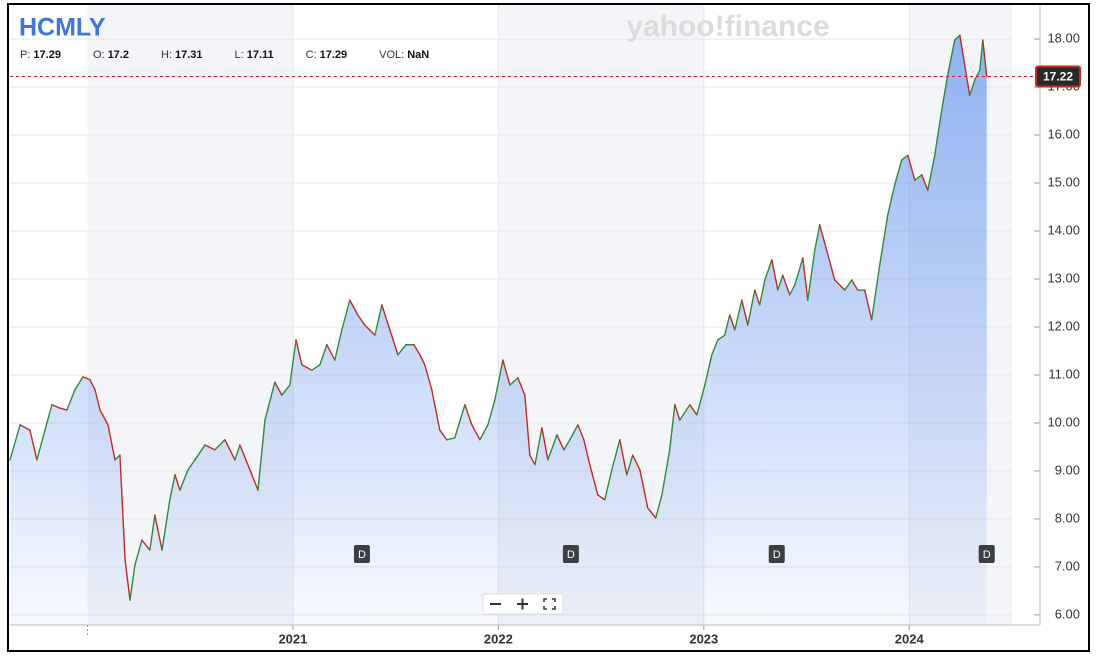  What do you see at coordinates (189, 55) in the screenshot?
I see `quote-value: 17.31` at bounding box center [189, 55].